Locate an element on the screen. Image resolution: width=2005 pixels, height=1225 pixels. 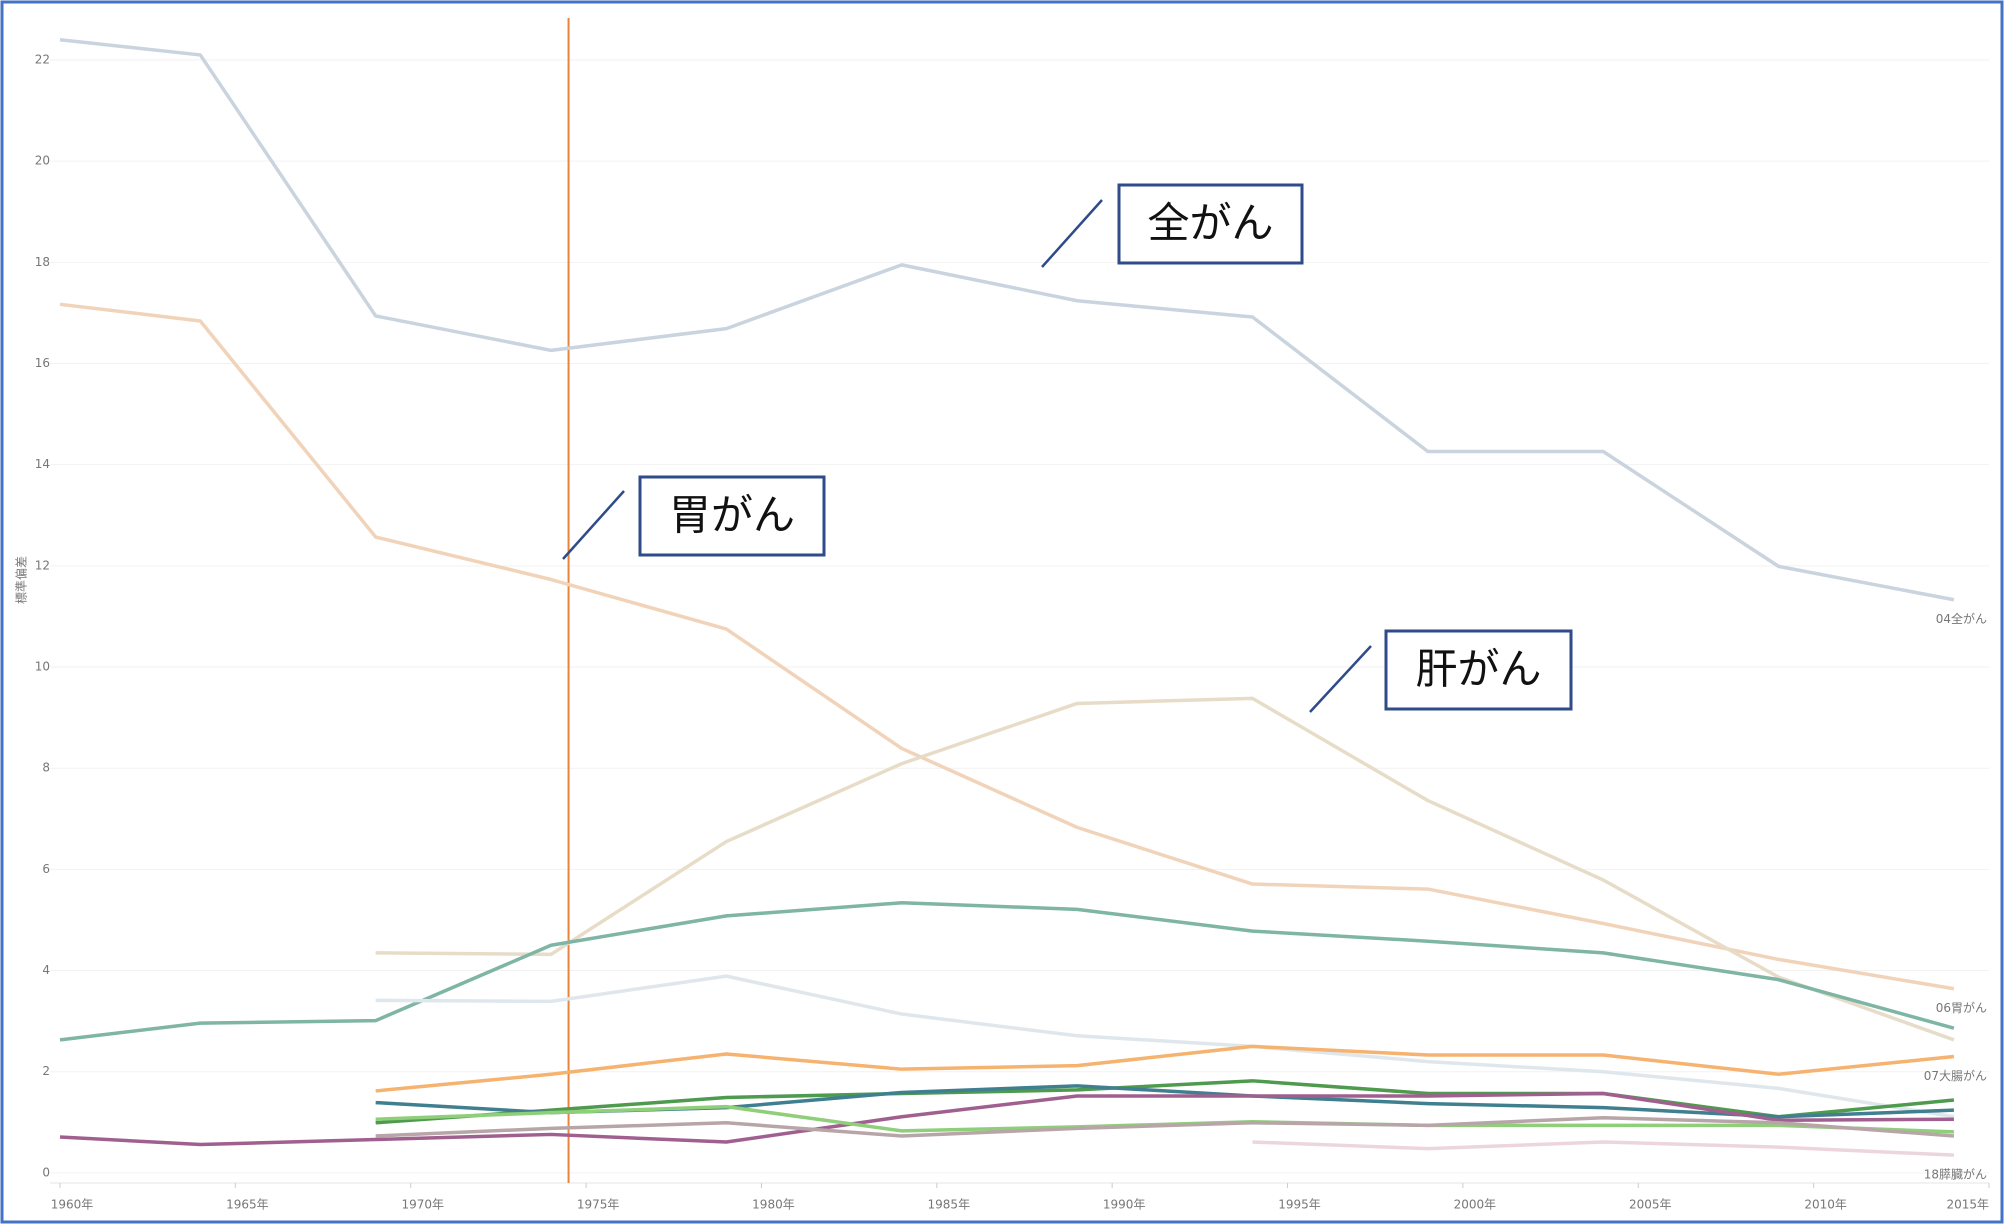
annotation-text: 肝がん is located at coordinates (1478, 669).